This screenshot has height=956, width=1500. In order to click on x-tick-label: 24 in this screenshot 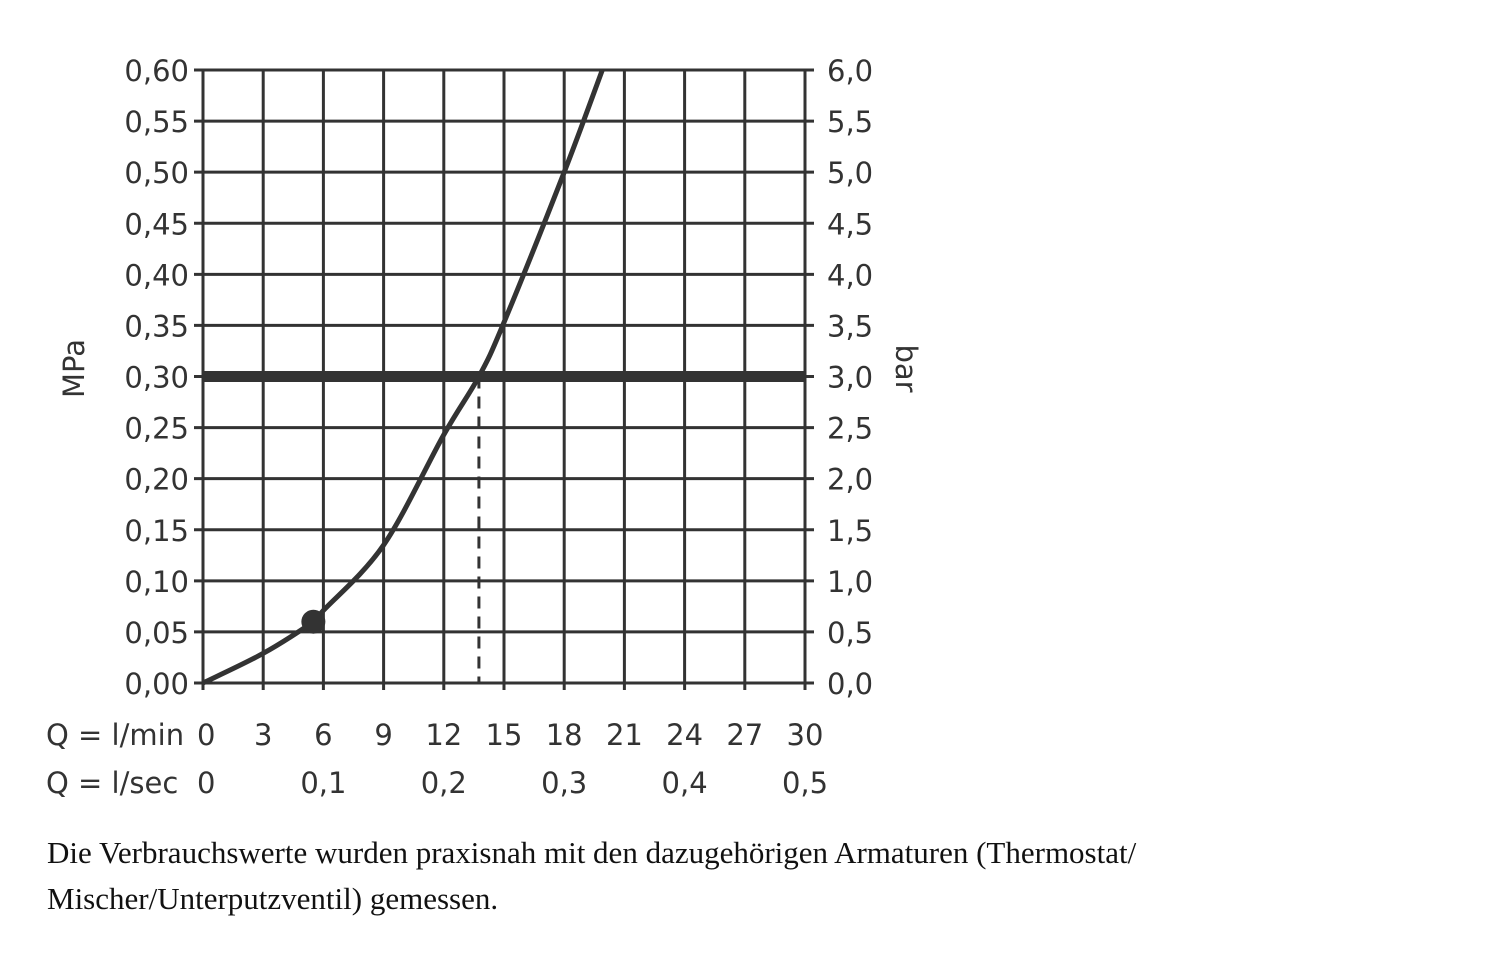, I will do `click(684, 735)`.